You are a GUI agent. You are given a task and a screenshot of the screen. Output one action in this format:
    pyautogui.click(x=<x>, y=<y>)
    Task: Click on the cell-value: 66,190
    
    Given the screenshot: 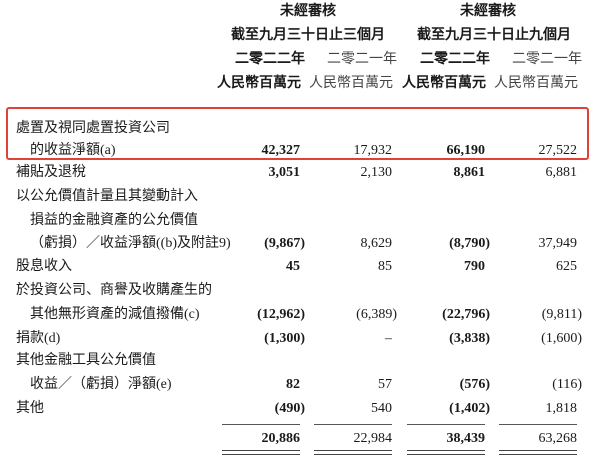 What is the action you would take?
    pyautogui.click(x=466, y=150)
    